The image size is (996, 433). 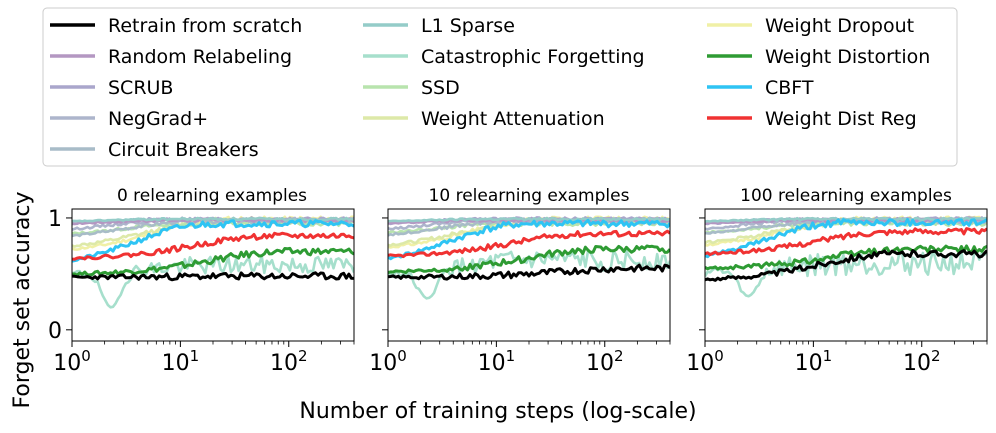 I want to click on legend-item-circuit-breakers: Circuit Breakers, so click(x=154, y=150).